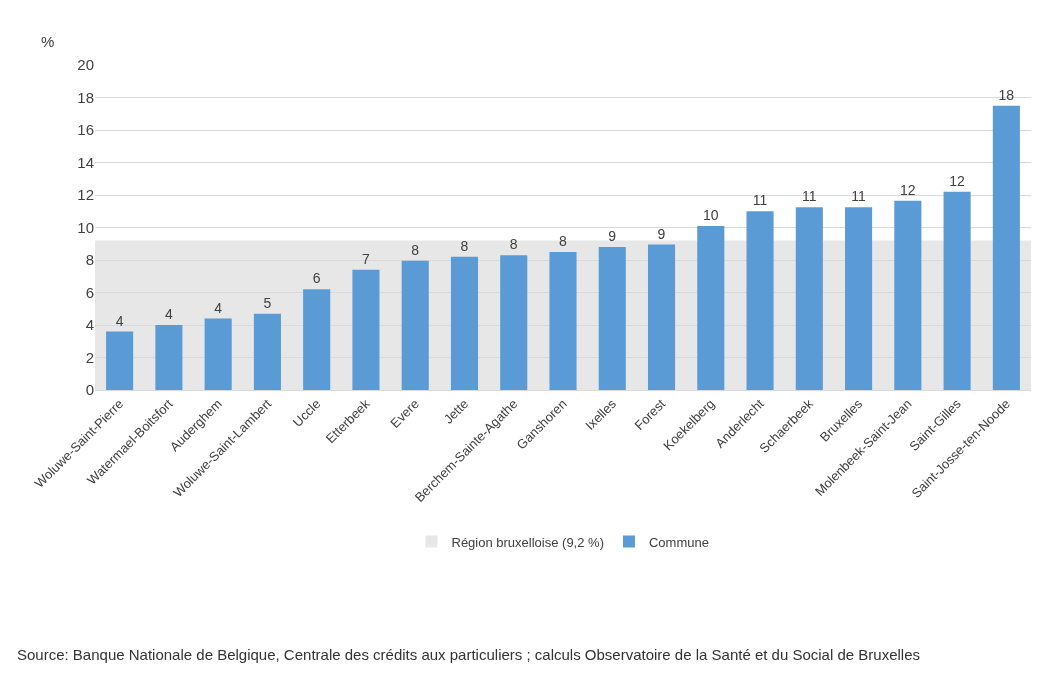 This screenshot has width=1051, height=675. Describe the element at coordinates (89, 357) in the screenshot. I see `y-tick-label: 2` at that location.